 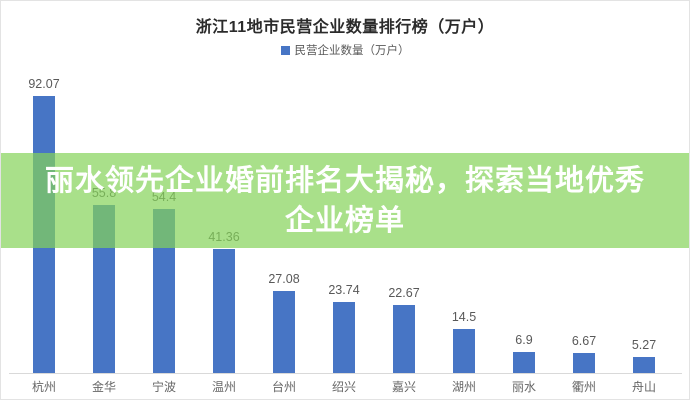 I want to click on legend-marker-icon, so click(x=285, y=50).